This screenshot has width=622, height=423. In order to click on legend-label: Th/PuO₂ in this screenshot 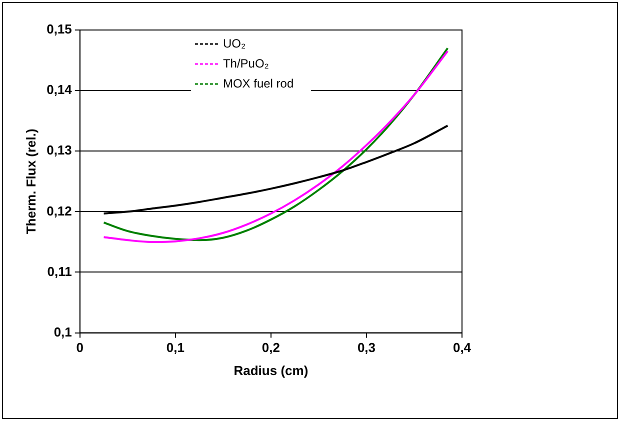, I will do `click(246, 63)`.